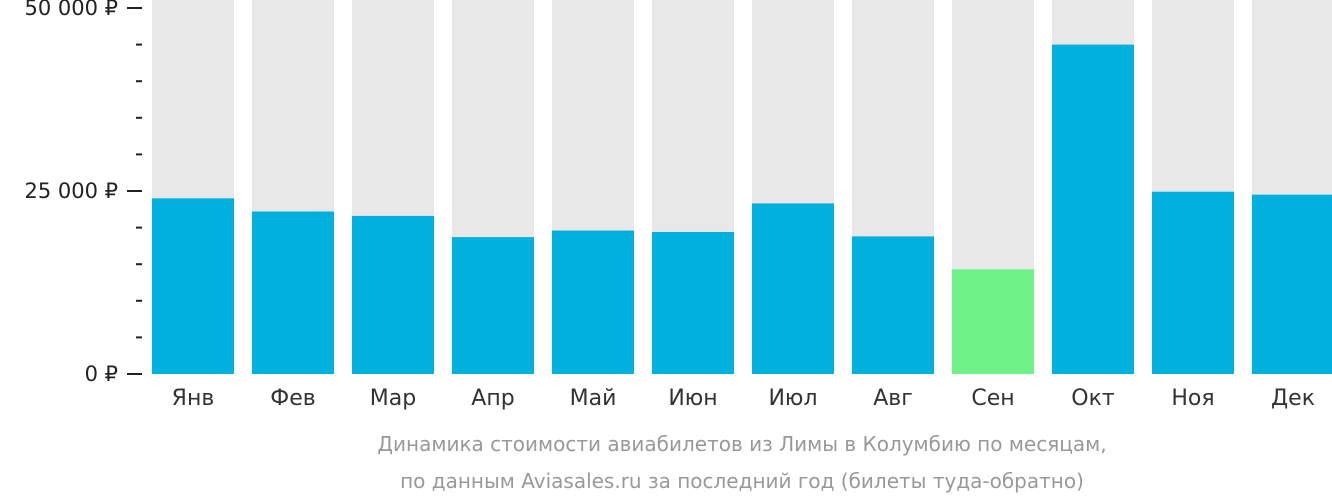 This screenshot has width=1332, height=502. Describe the element at coordinates (71, 191) in the screenshot. I see `y-tick-label: 25 000 ₽` at that location.